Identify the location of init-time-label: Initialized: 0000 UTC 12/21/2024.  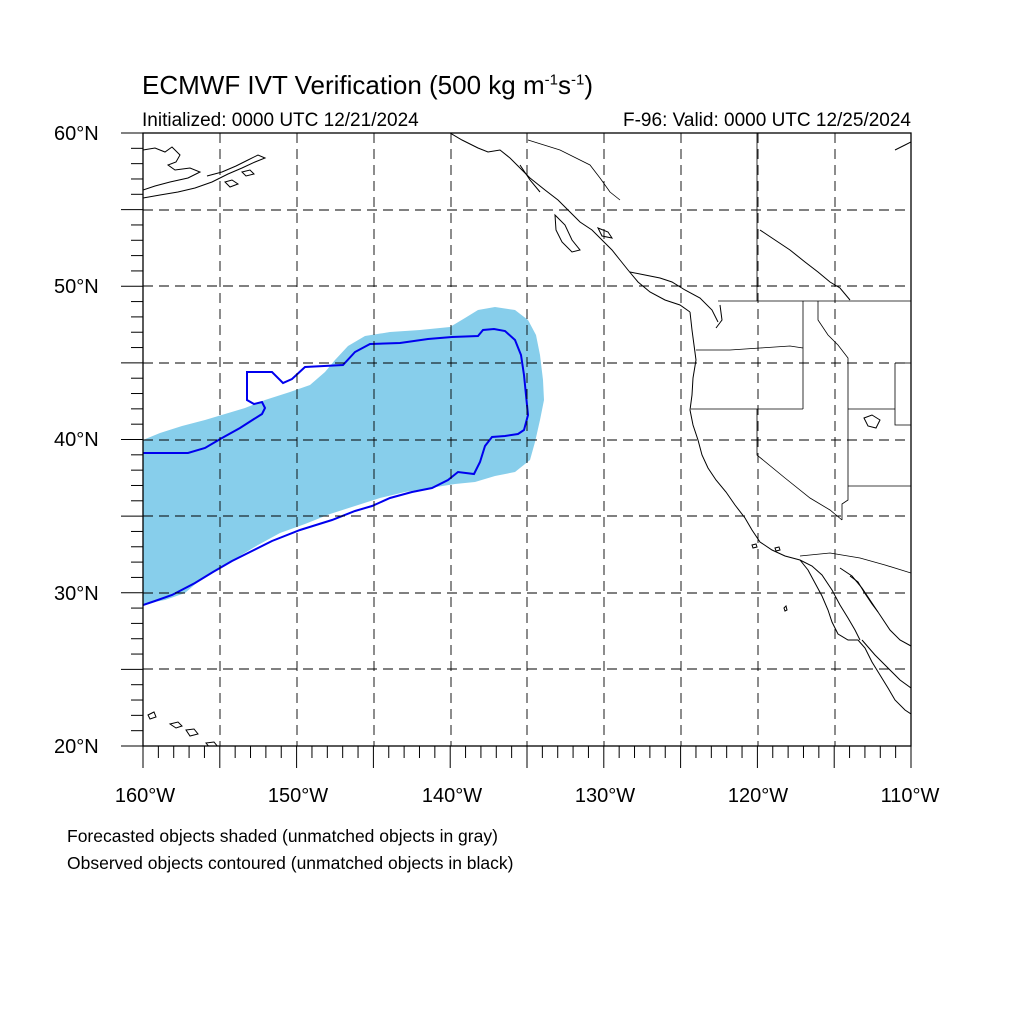
(280, 120).